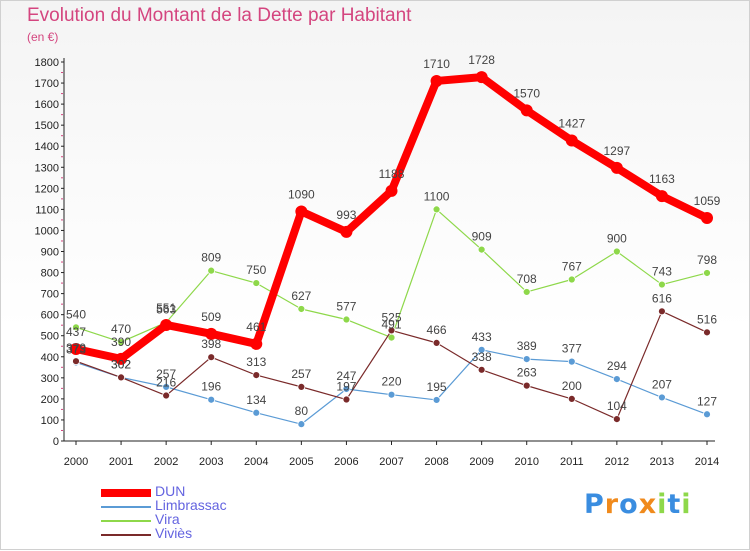 This screenshot has width=750, height=551. Describe the element at coordinates (166, 308) in the screenshot. I see `data-label-dun: 551` at that location.